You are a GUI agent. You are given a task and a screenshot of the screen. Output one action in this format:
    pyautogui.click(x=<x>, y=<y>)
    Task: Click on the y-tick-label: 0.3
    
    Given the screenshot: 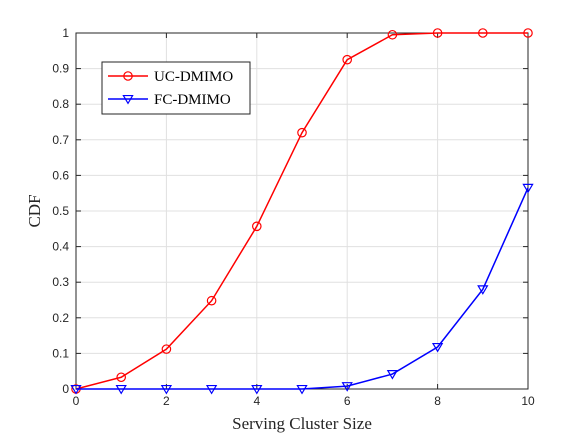 What is the action you would take?
    pyautogui.click(x=60, y=282)
    